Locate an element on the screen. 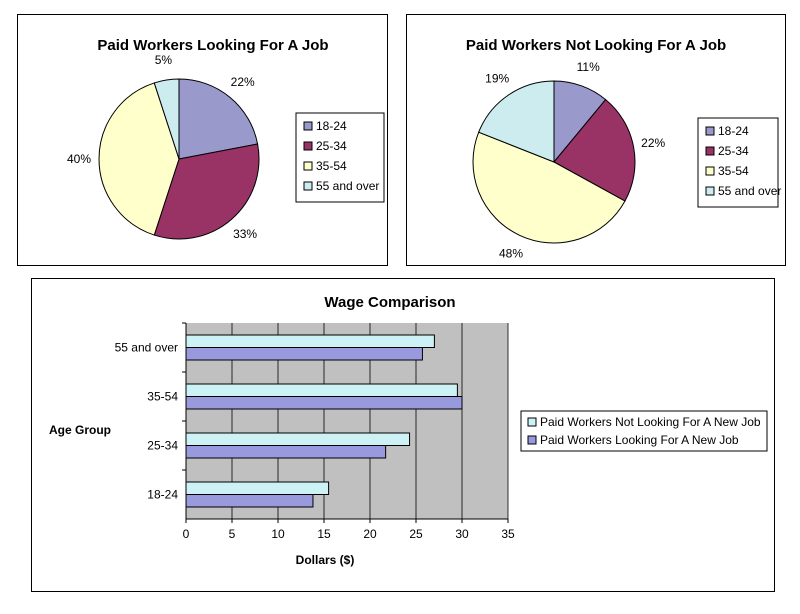 The image size is (800, 614). chart-title: Paid Workers Looking For A Job is located at coordinates (212, 45).